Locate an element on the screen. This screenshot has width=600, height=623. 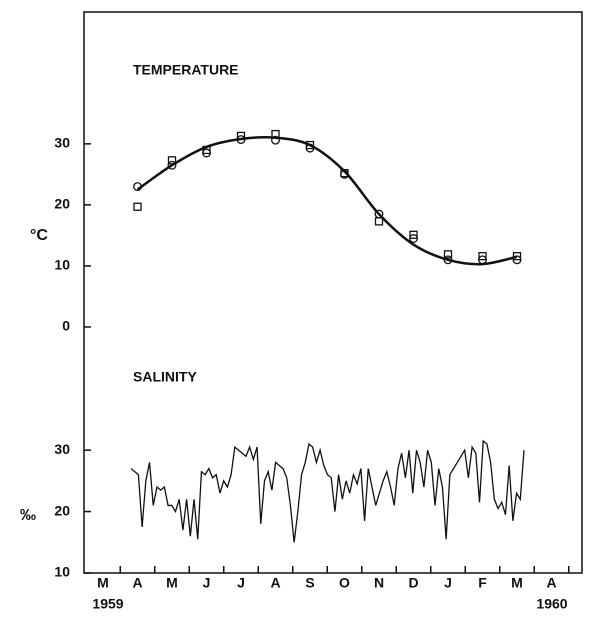
x-tick-label: S is located at coordinates (309, 583).